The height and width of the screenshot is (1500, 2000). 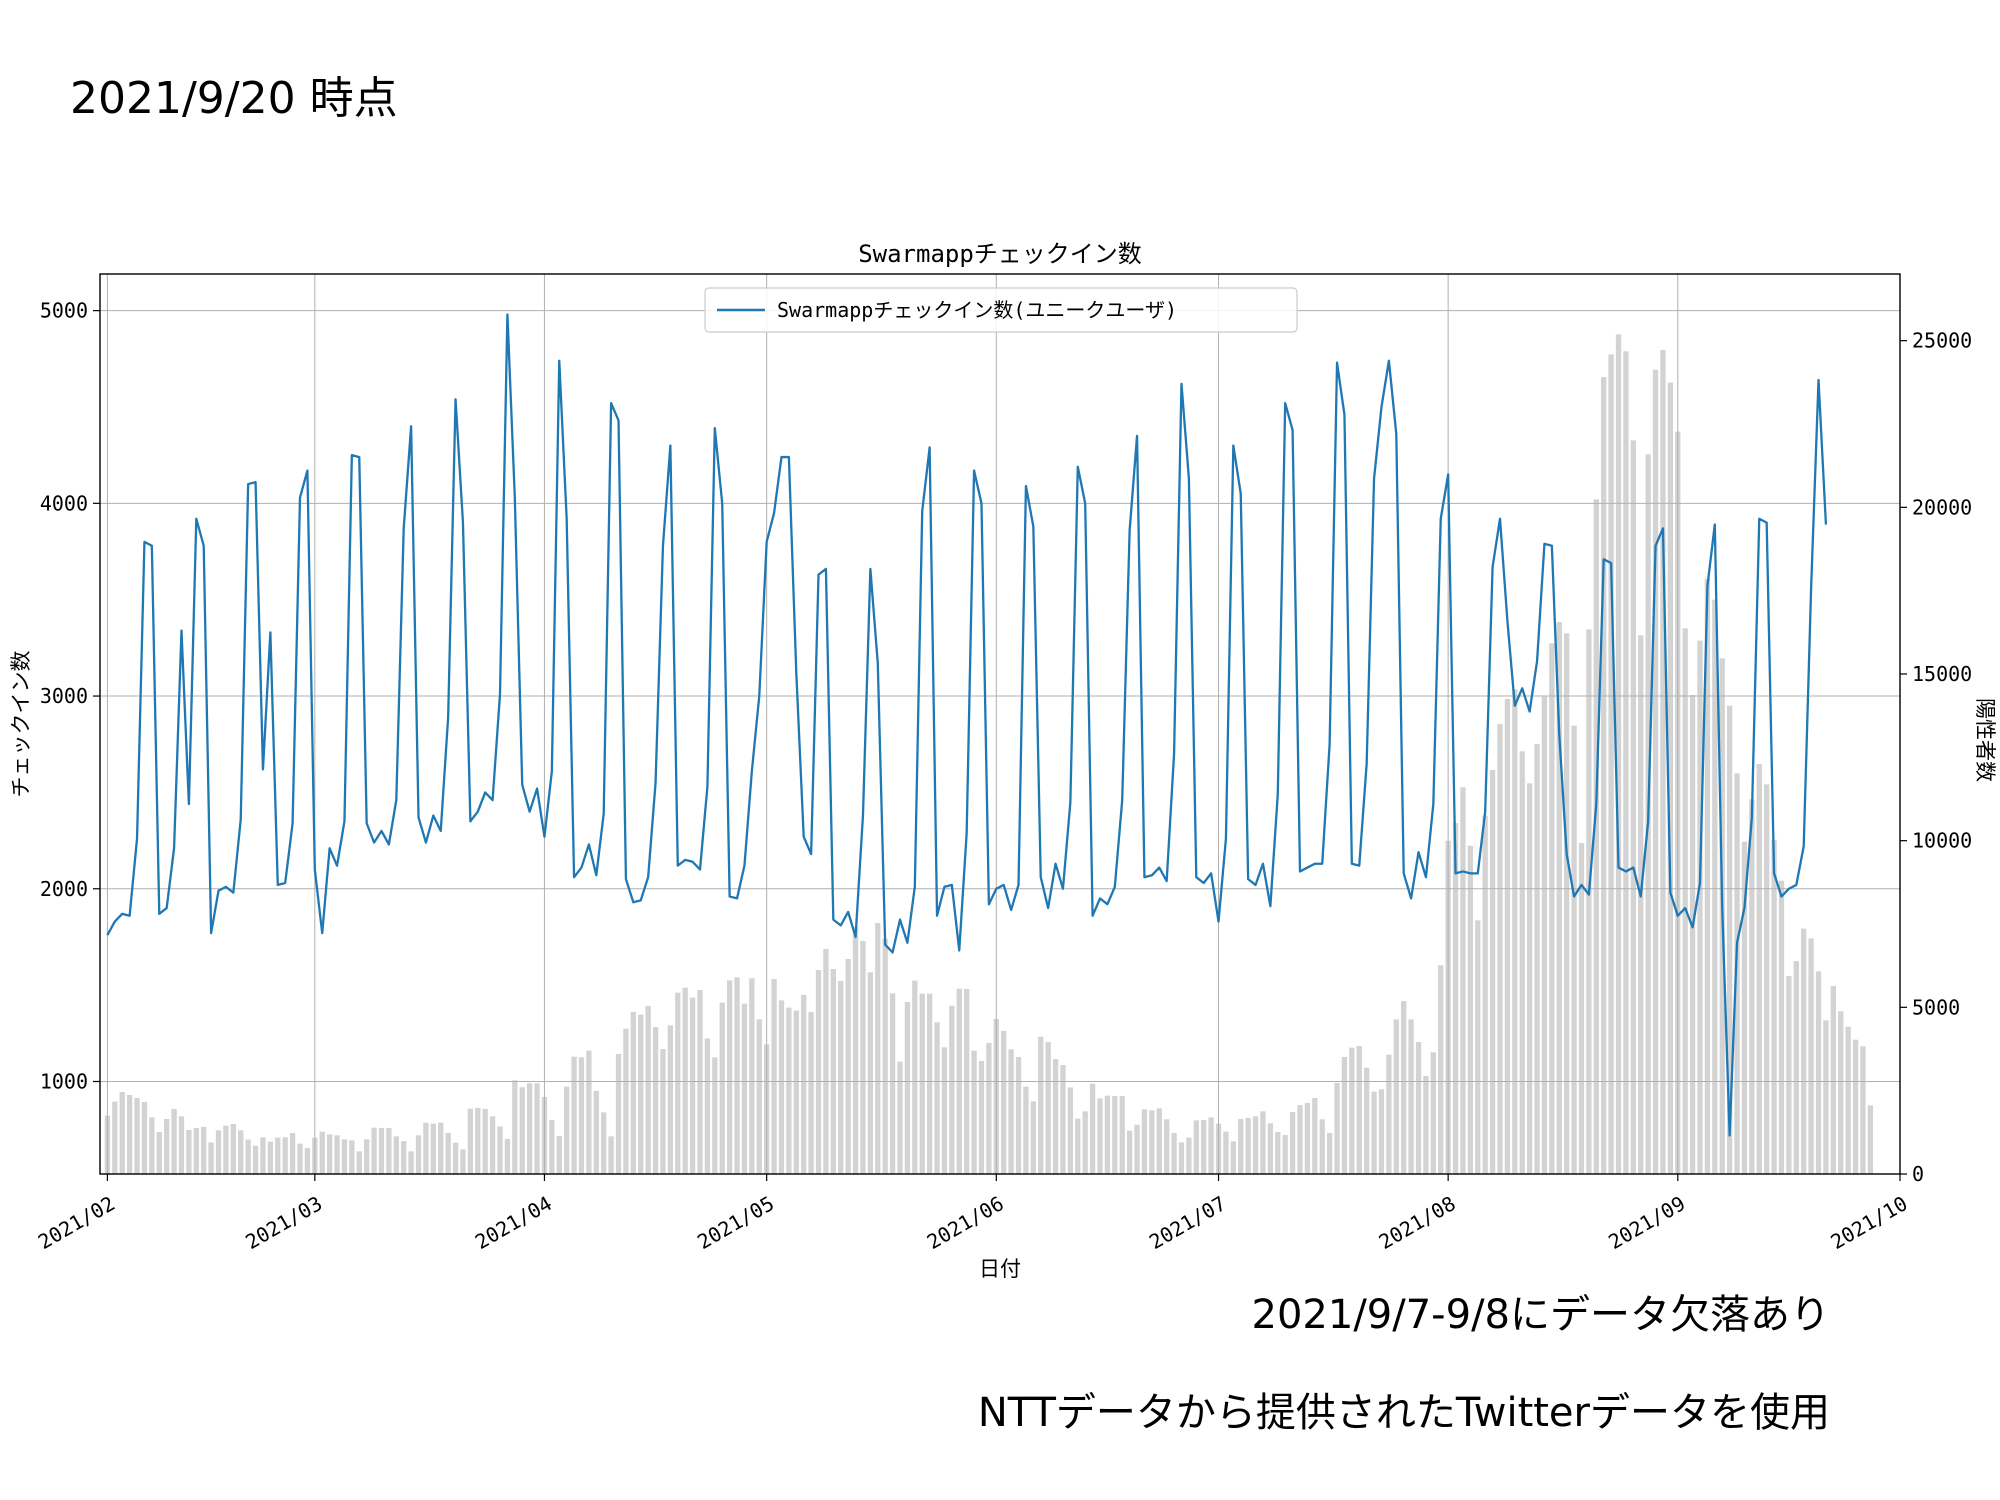 What do you see at coordinates (1942, 341) in the screenshot?
I see `y-right-tick-label: 25000` at bounding box center [1942, 341].